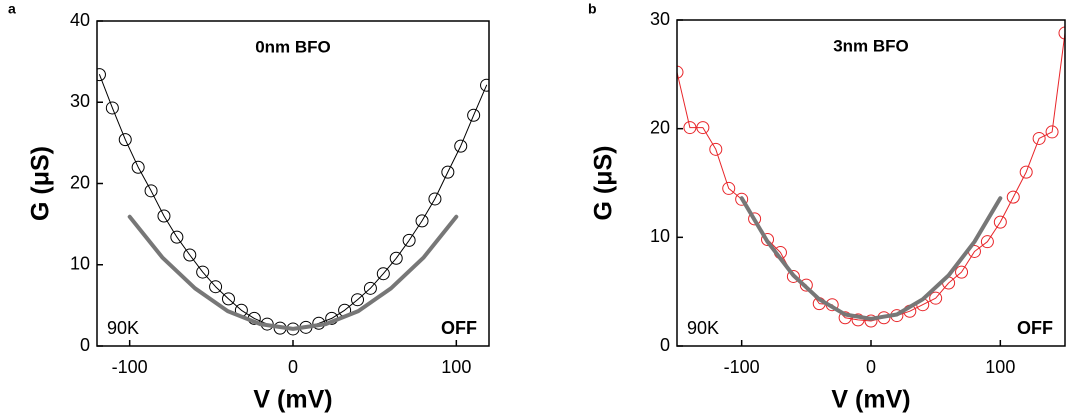 The height and width of the screenshot is (418, 1067). What do you see at coordinates (12, 9) in the screenshot?
I see `panel-label: a` at bounding box center [12, 9].